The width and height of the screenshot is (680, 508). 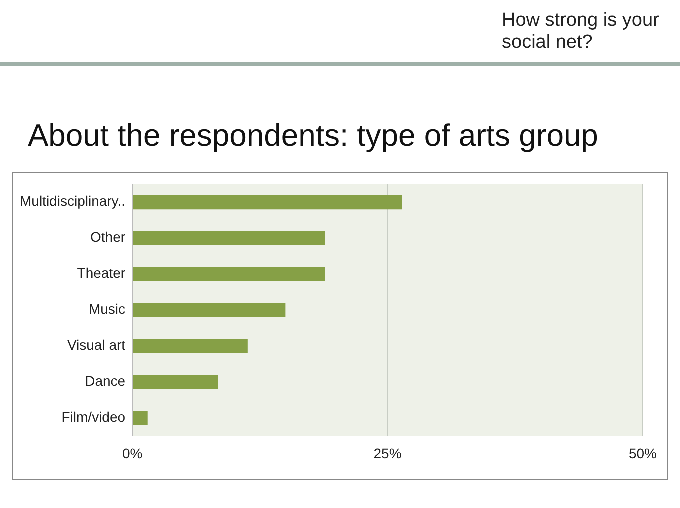 I want to click on y-tick-label: Film/video, so click(x=94, y=417).